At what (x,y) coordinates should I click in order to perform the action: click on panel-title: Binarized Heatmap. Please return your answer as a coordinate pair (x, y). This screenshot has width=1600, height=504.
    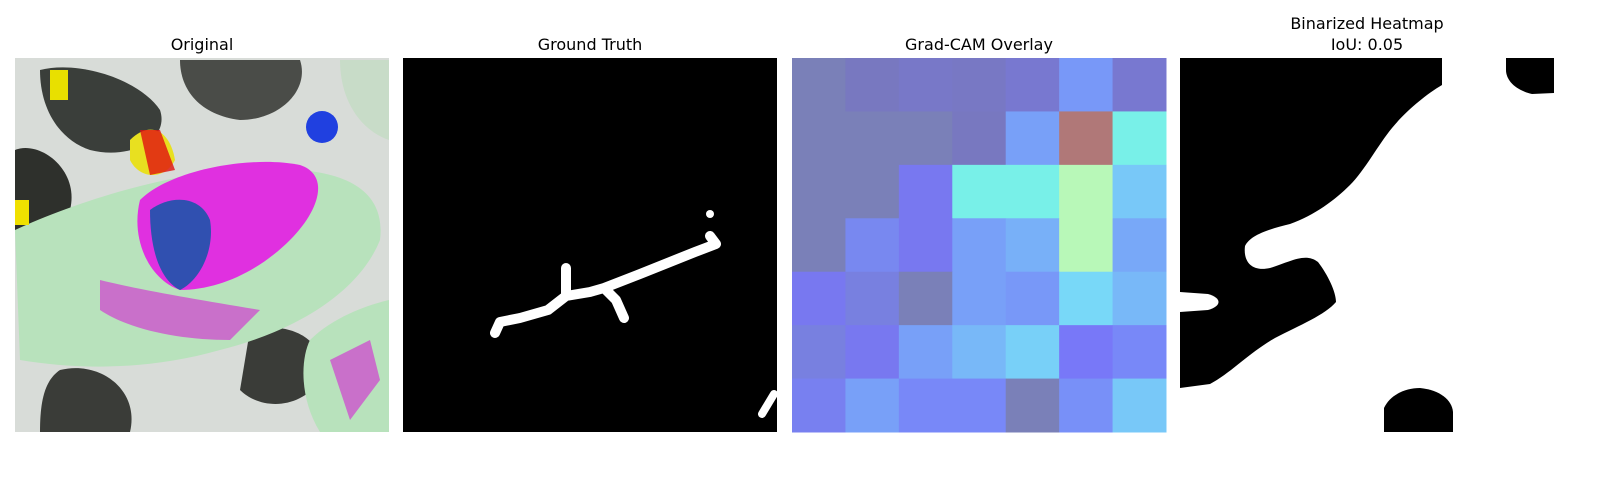
    Looking at the image, I should click on (1366, 23).